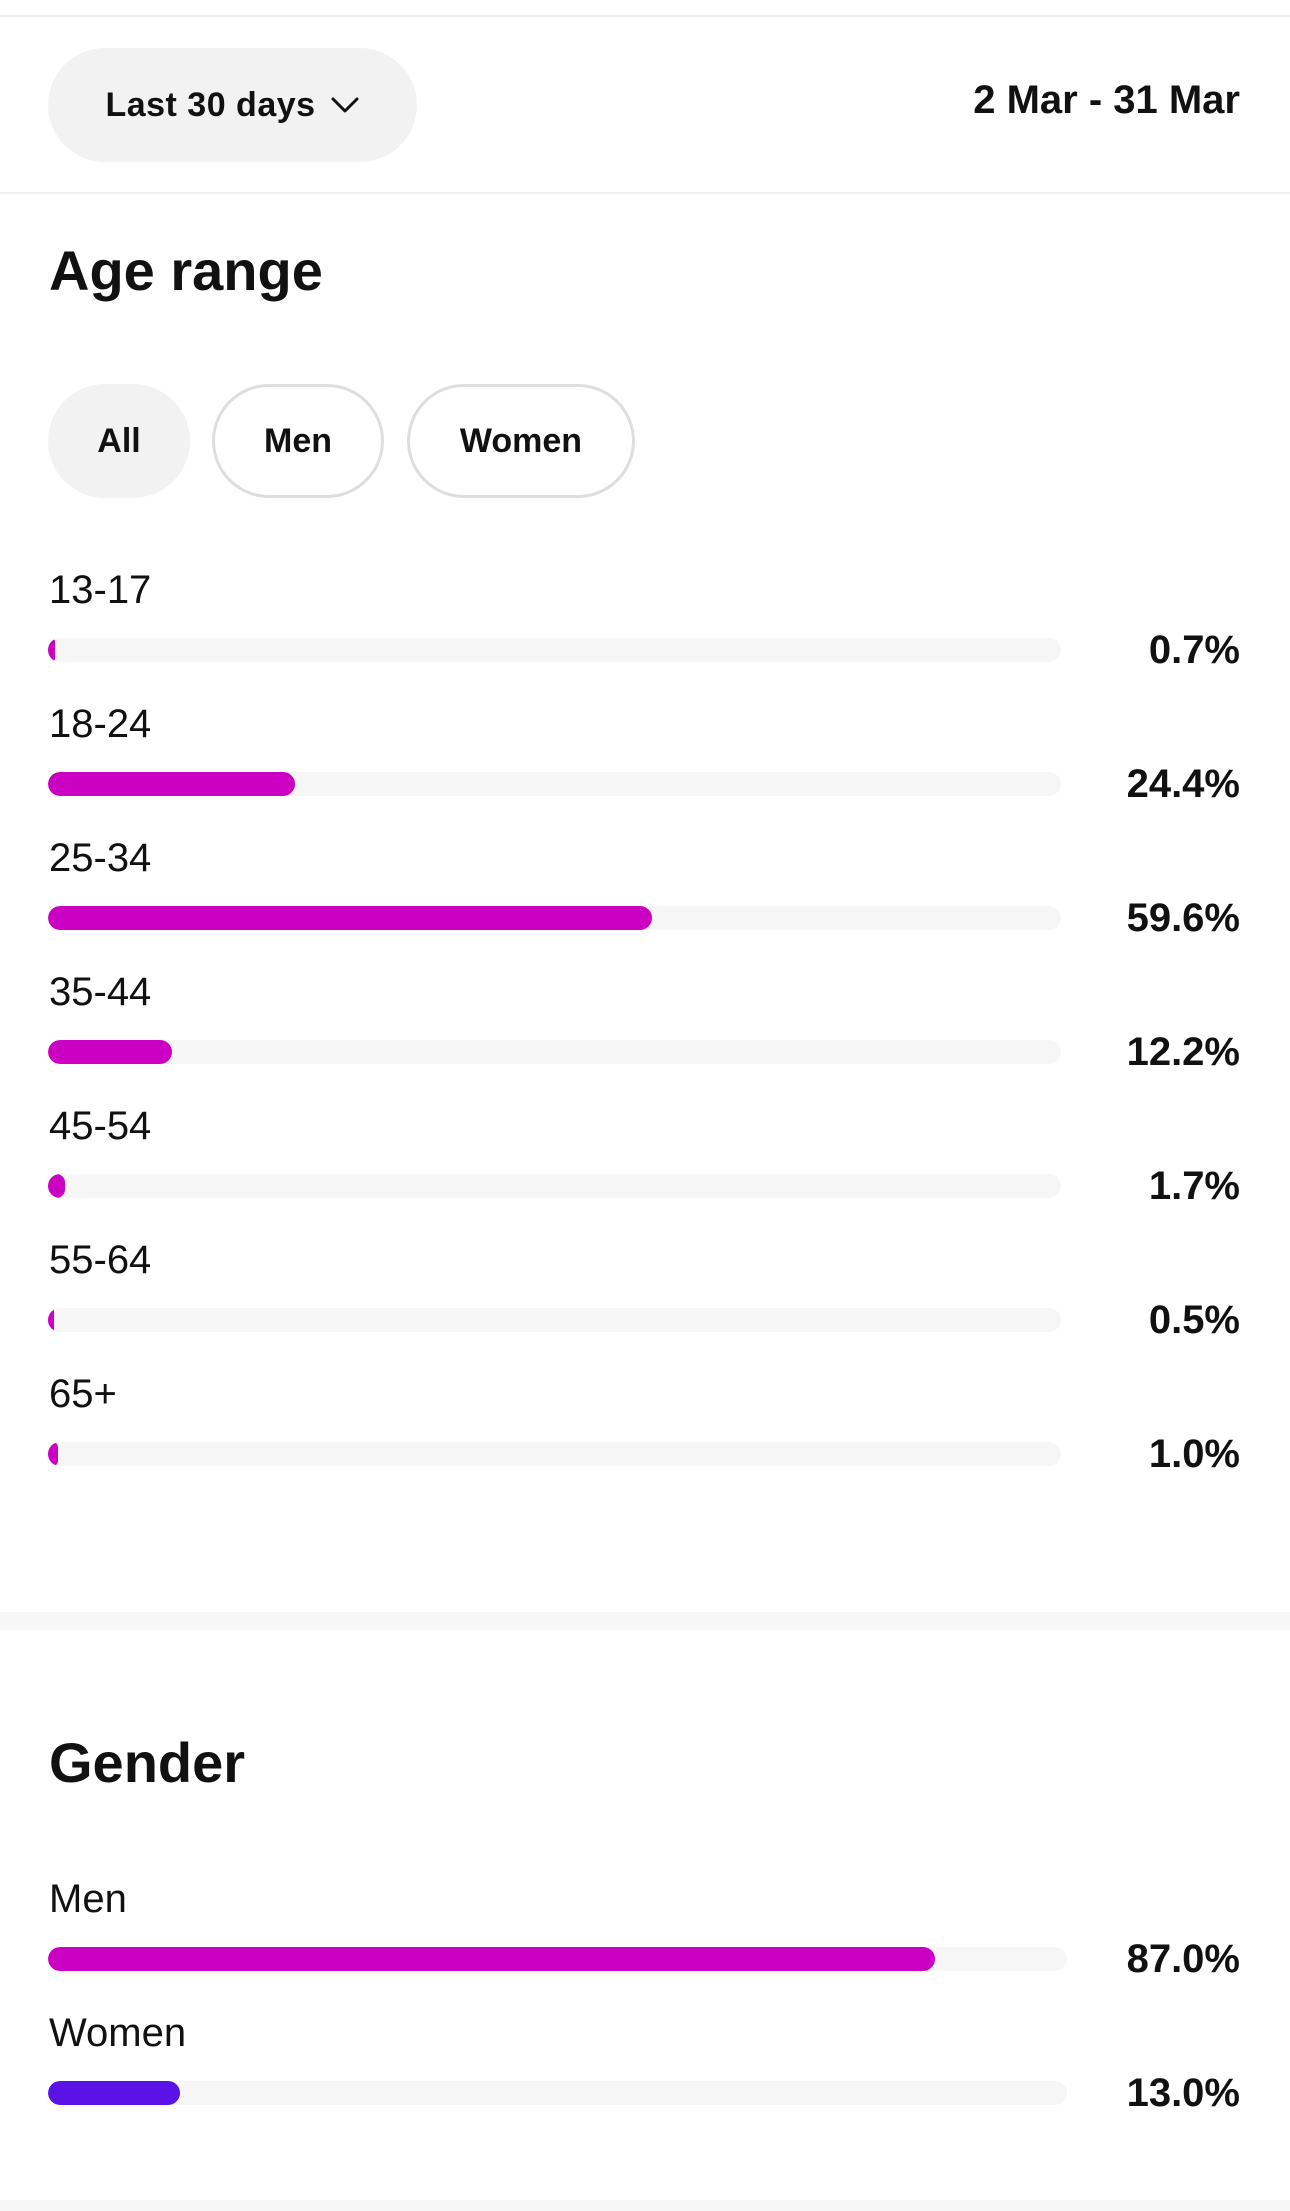 The height and width of the screenshot is (2211, 1290). What do you see at coordinates (186, 270) in the screenshot?
I see `age-range-title: Age range` at bounding box center [186, 270].